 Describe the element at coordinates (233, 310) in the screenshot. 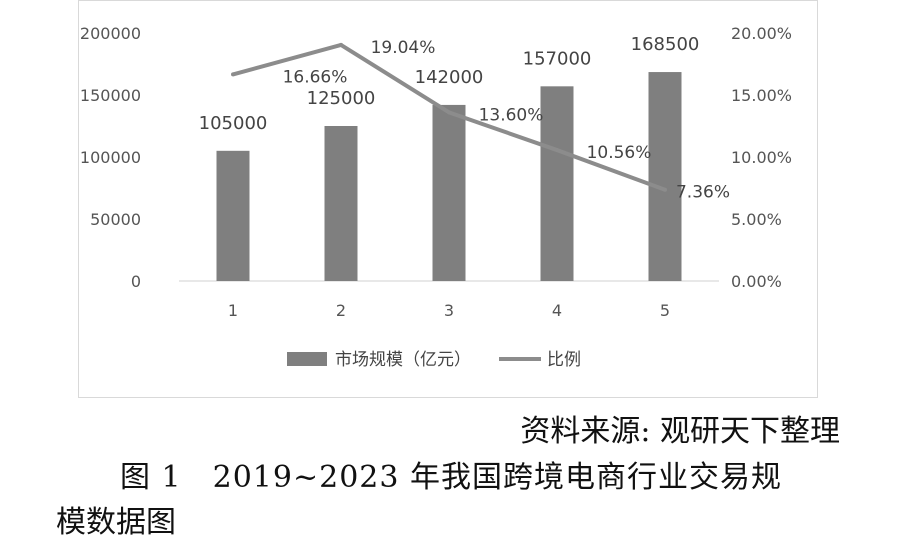

I see `x-tick-label: 1` at that location.